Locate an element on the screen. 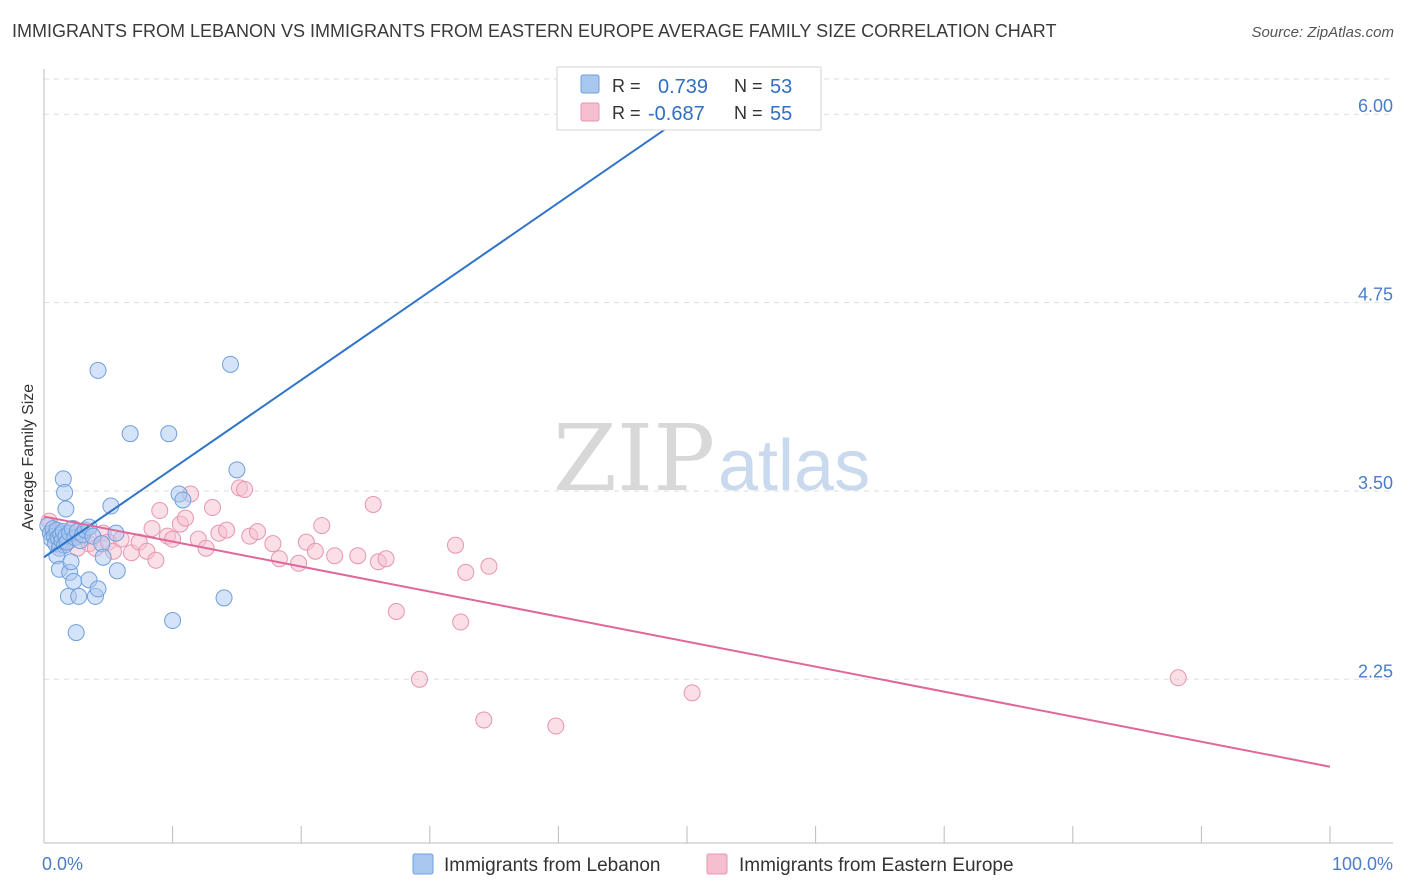  y-tick-label-3: 6.00 is located at coordinates (1375, 106).